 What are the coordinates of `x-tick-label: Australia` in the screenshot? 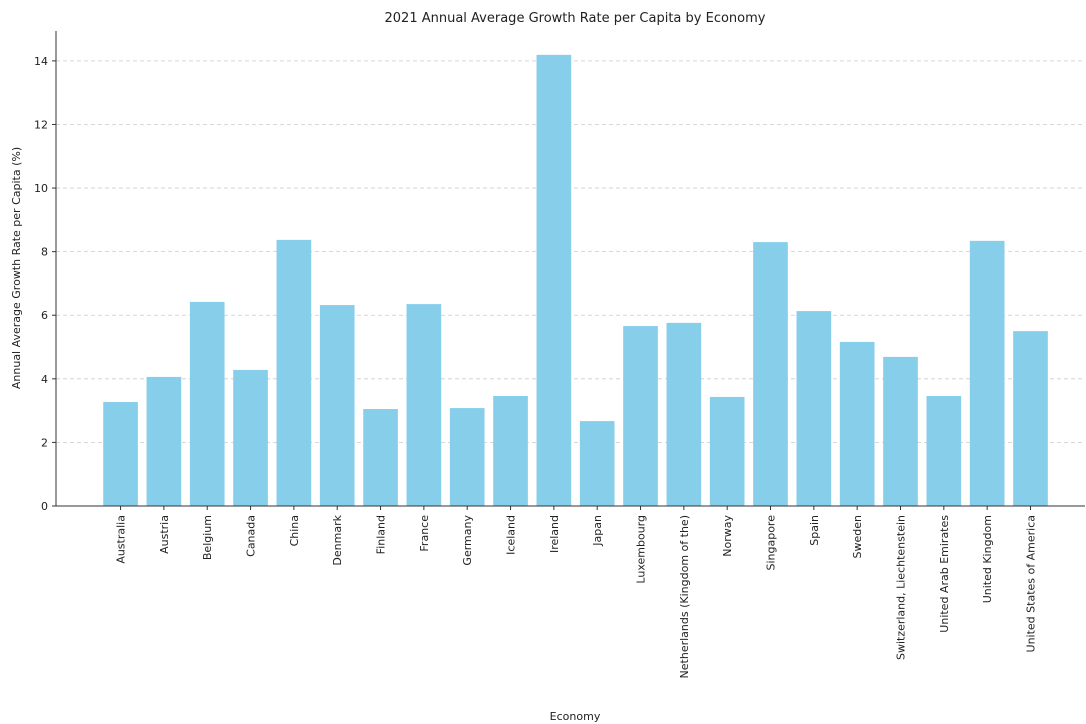 It's located at (121, 539).